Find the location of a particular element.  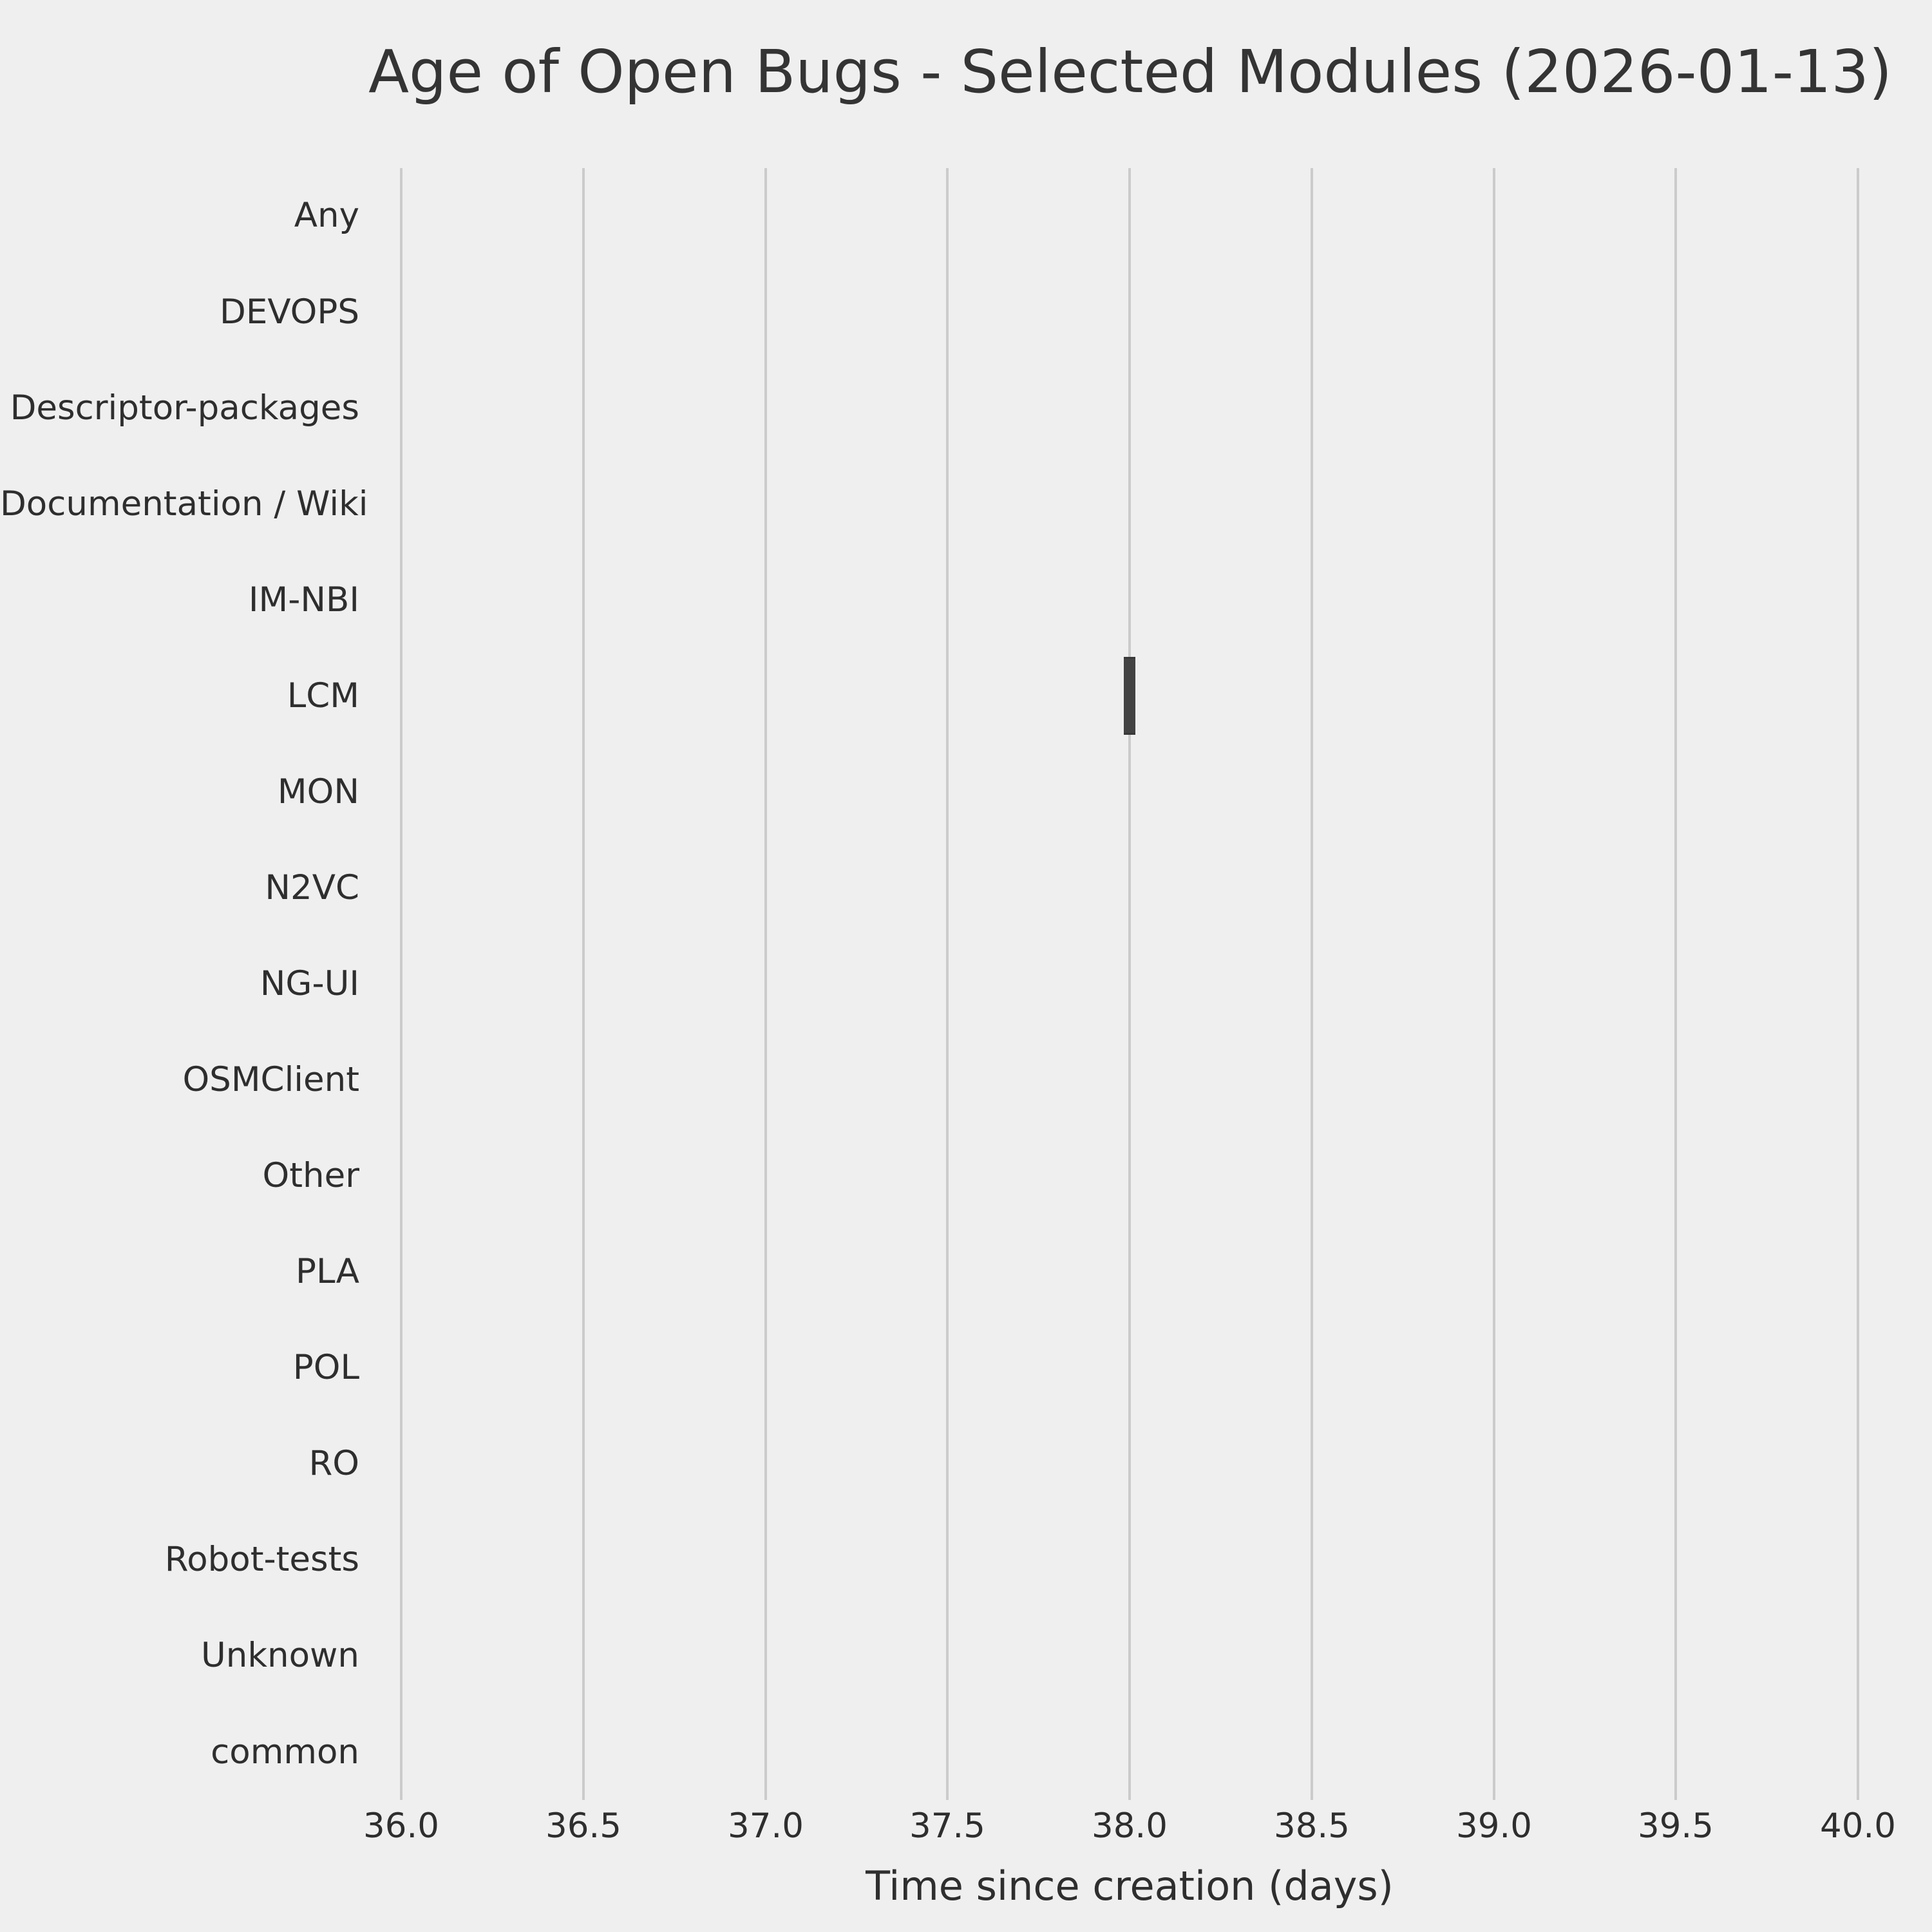

x-tick-label: 36.5 is located at coordinates (583, 1826).